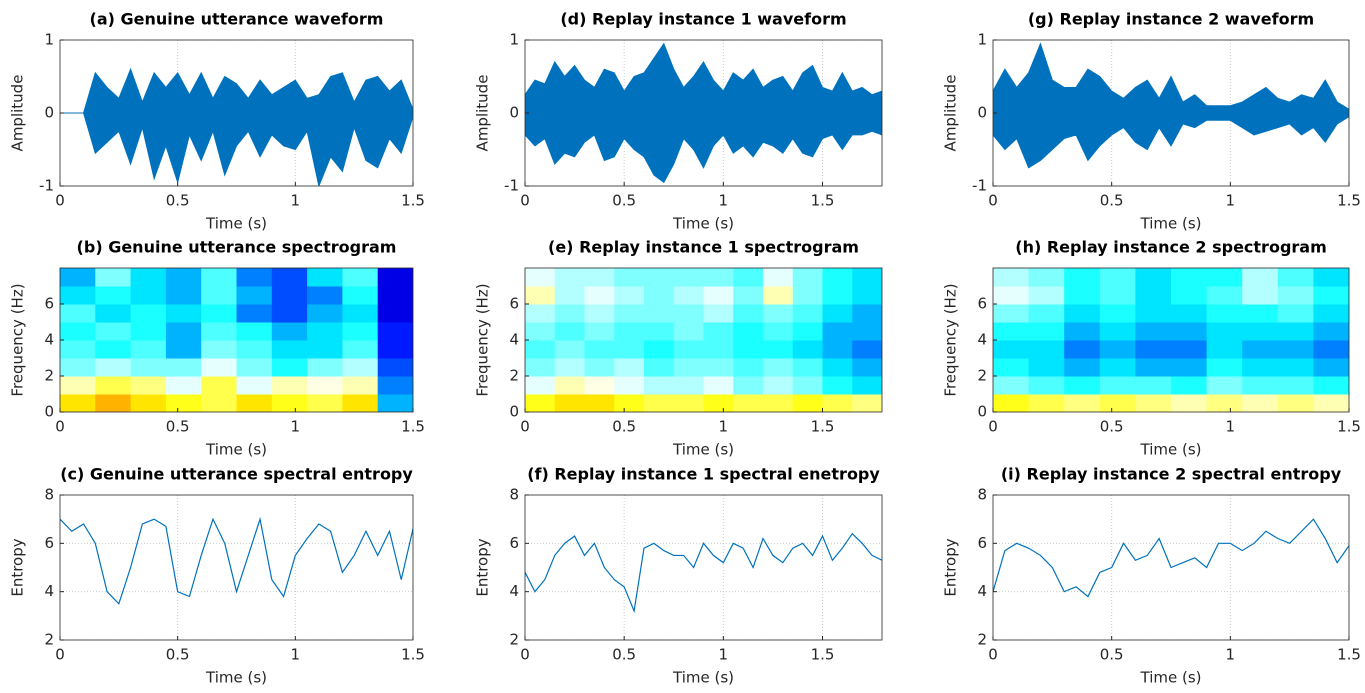 Image resolution: width=1365 pixels, height=693 pixels. I want to click on plot-area, so click(703, 567).